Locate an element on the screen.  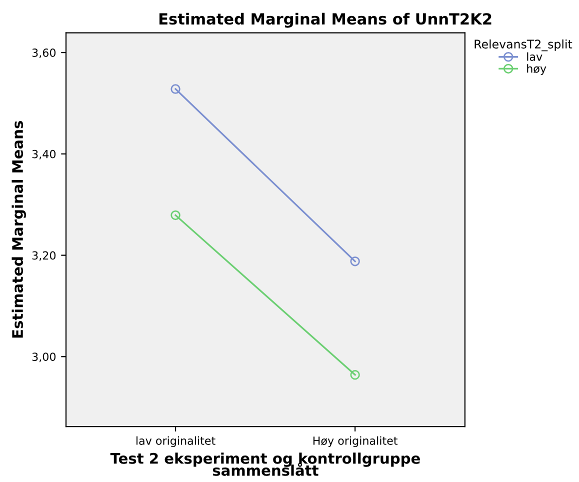
y-tick-label: 3,40 is located at coordinates (44, 155).